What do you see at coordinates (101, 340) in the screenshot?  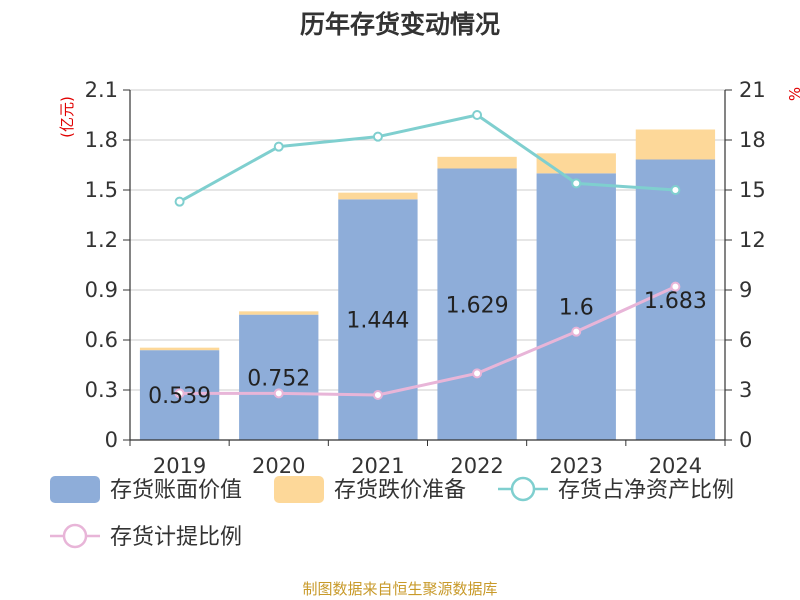 I see `left-tick-label: 0.6` at bounding box center [101, 340].